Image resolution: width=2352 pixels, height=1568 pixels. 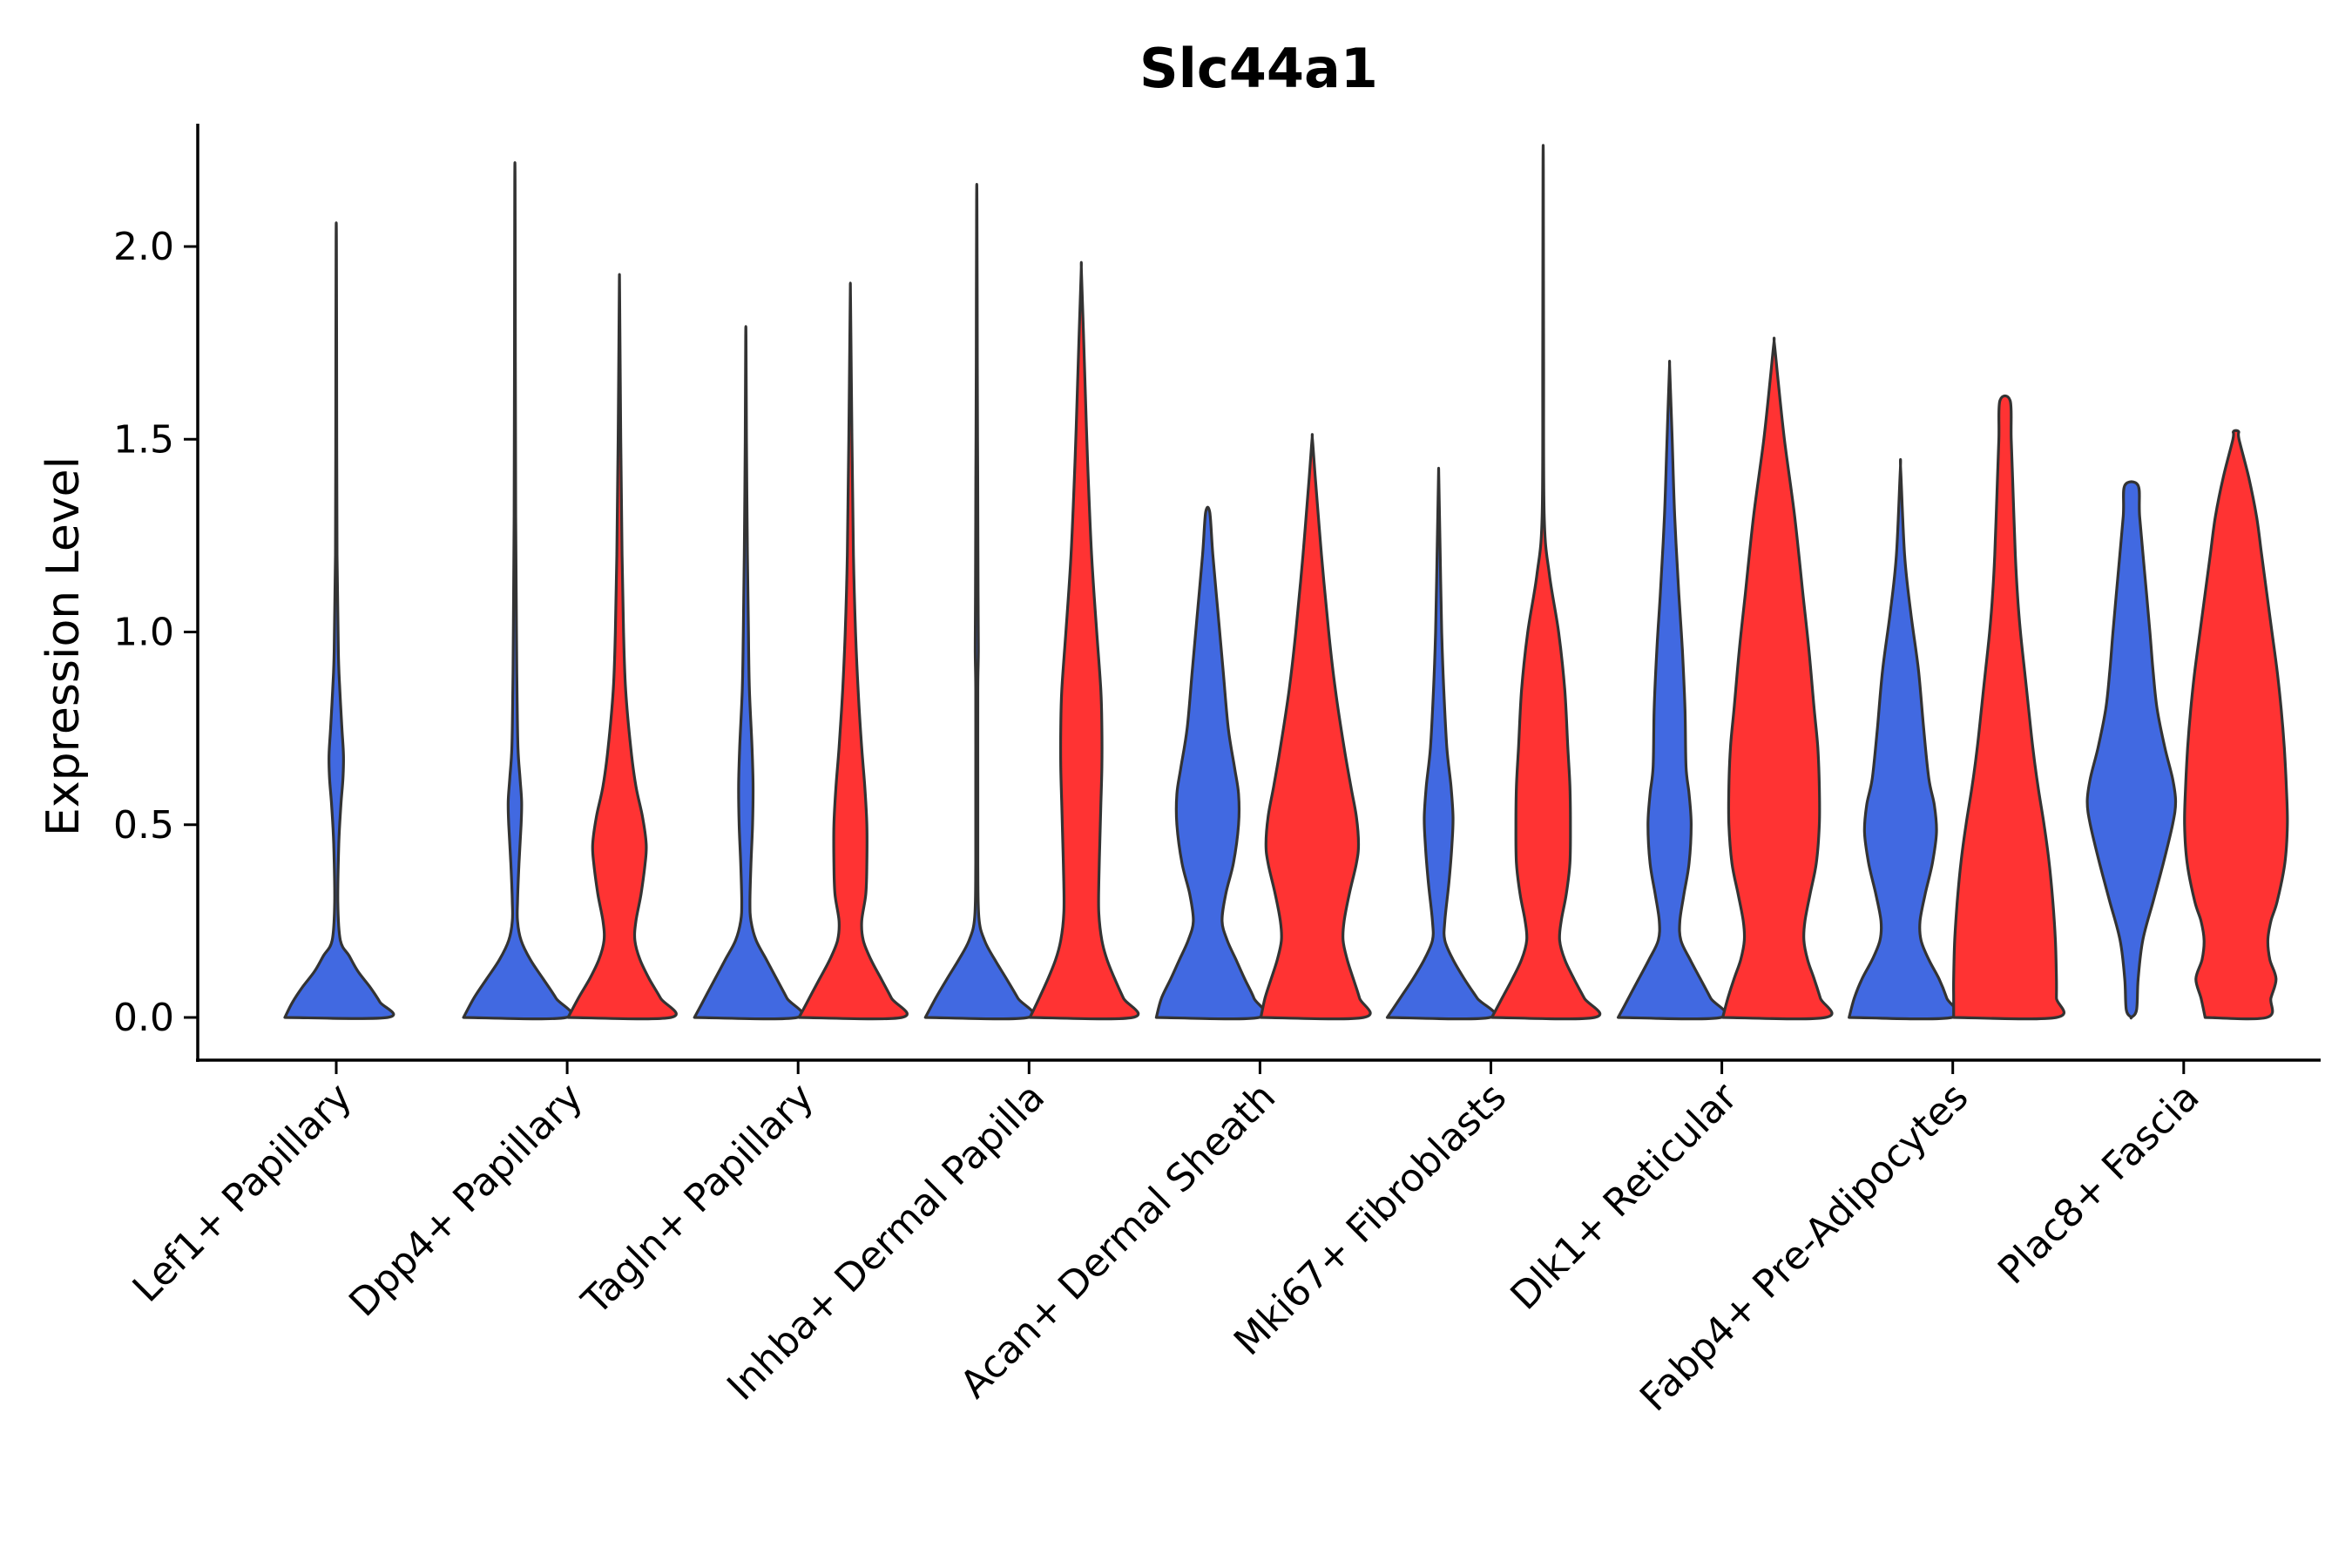 What do you see at coordinates (143, 825) in the screenshot?
I see `y-tick-label: 0.5` at bounding box center [143, 825].